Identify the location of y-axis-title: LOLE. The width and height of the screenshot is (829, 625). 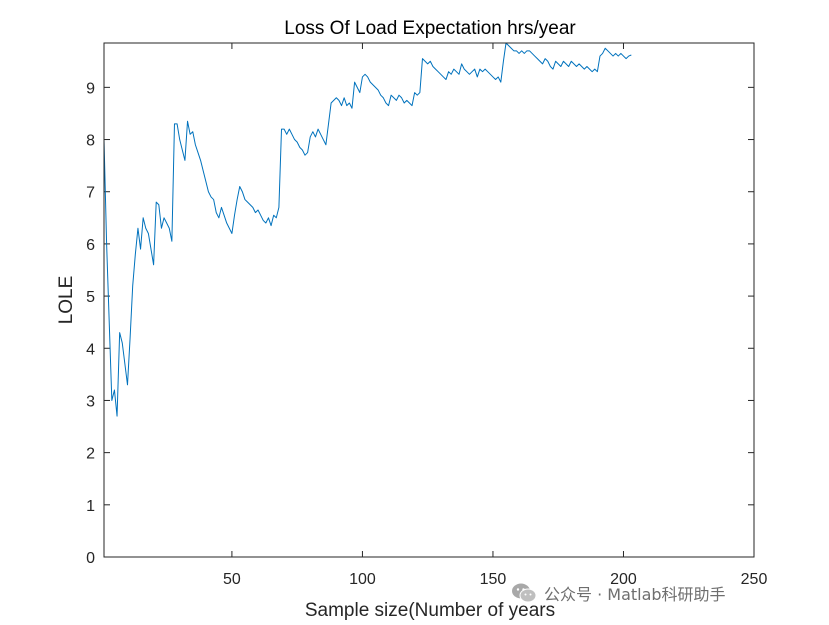
(66, 300).